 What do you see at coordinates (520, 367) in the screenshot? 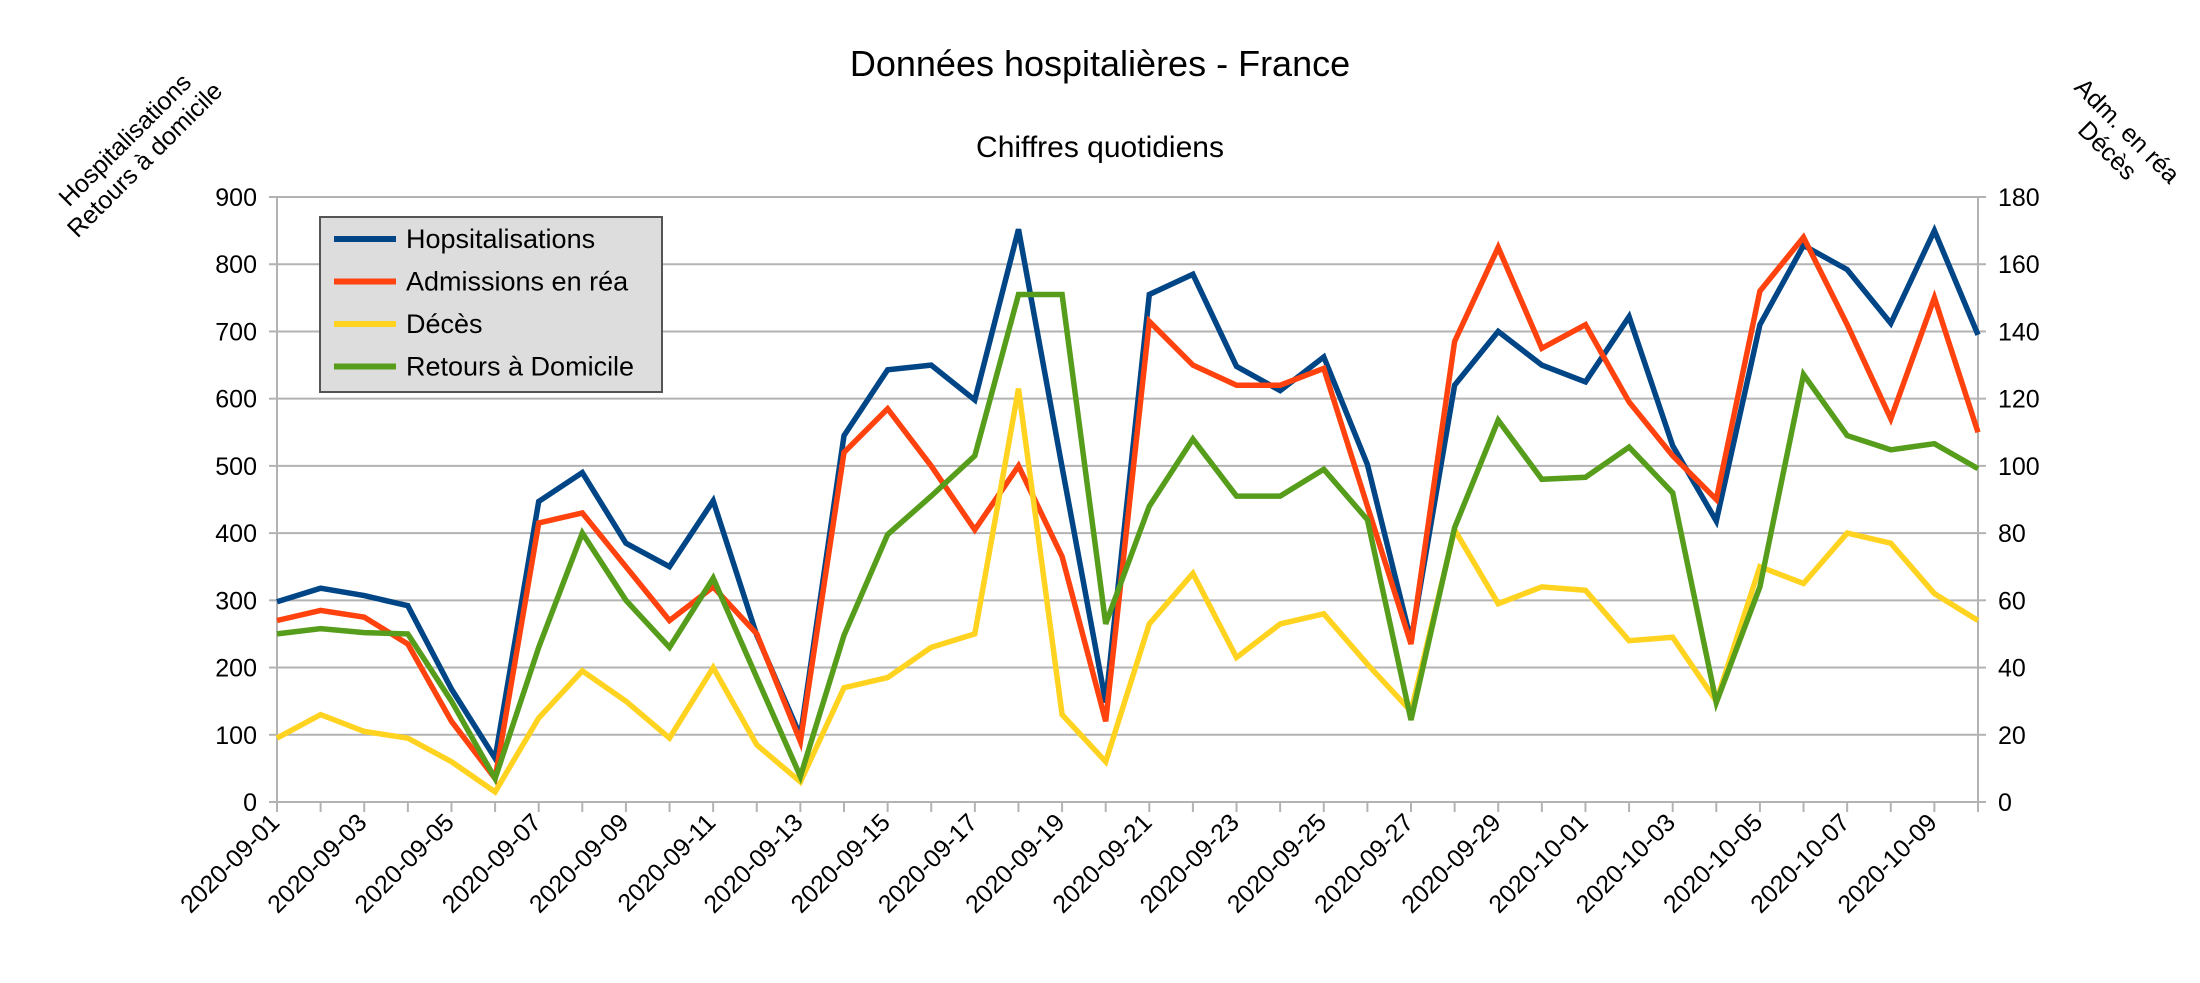
I see `legend-label: Retours à Domicile` at bounding box center [520, 367].